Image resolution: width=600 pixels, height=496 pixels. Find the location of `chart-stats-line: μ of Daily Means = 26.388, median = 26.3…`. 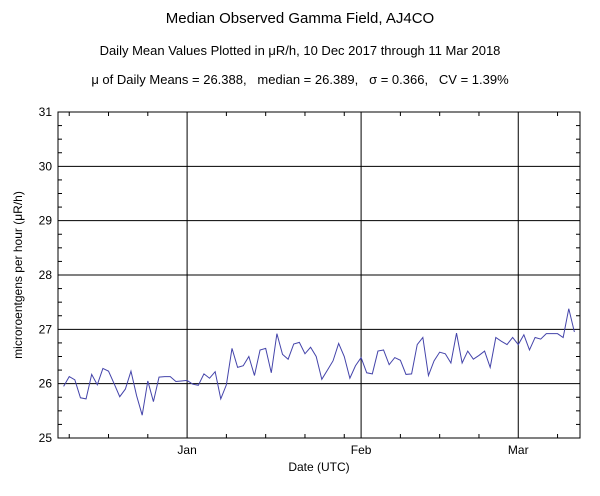

chart-stats-line: μ of Daily Means = 26.388, median = 26.3… is located at coordinates (300, 79).